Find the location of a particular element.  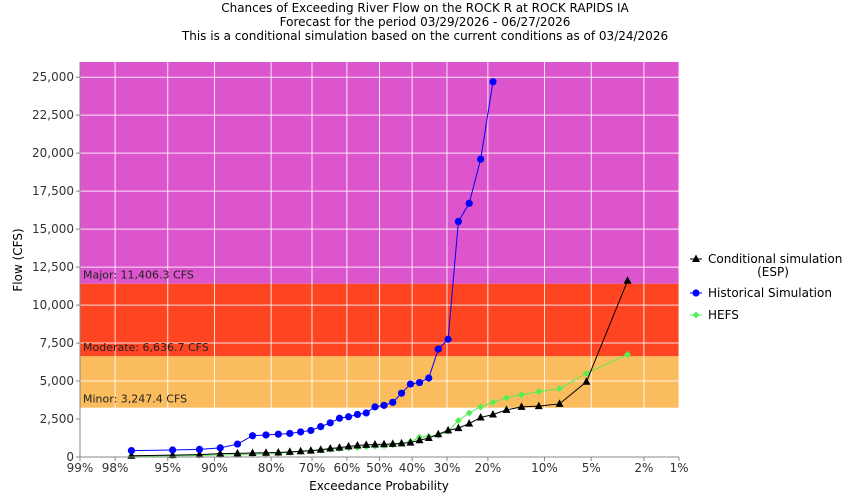

x-tick-label: 40% is located at coordinates (412, 468).